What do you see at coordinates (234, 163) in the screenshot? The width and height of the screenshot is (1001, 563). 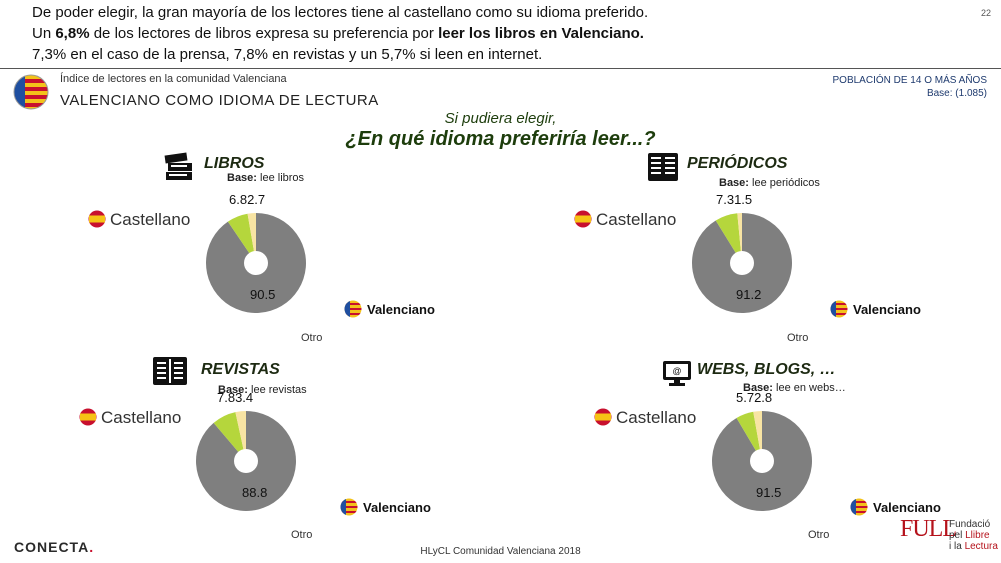 I see `panel-title-libros: LIBROS` at bounding box center [234, 163].